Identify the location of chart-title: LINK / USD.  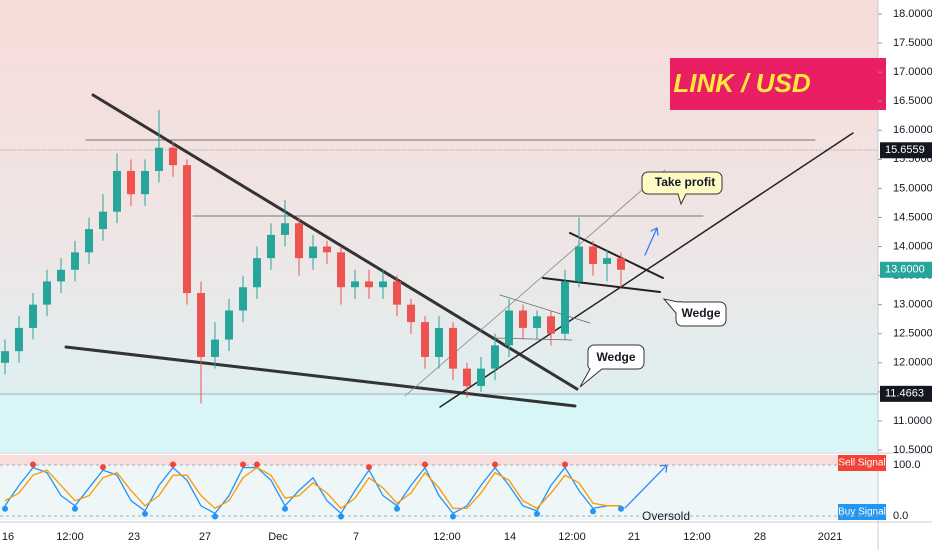
(741, 83).